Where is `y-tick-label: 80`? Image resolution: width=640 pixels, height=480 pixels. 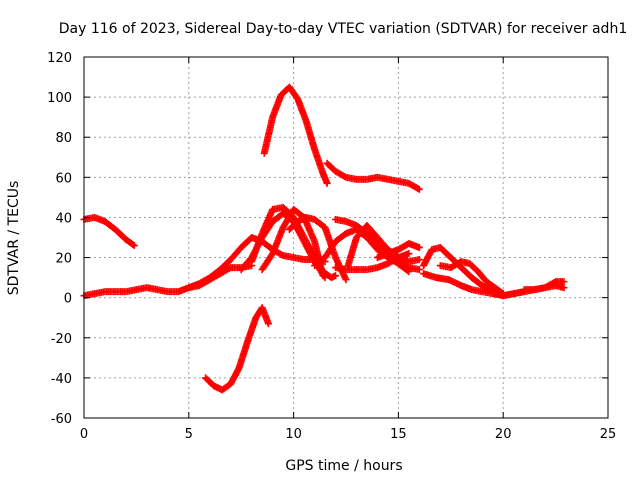 y-tick-label: 80 is located at coordinates (63, 138).